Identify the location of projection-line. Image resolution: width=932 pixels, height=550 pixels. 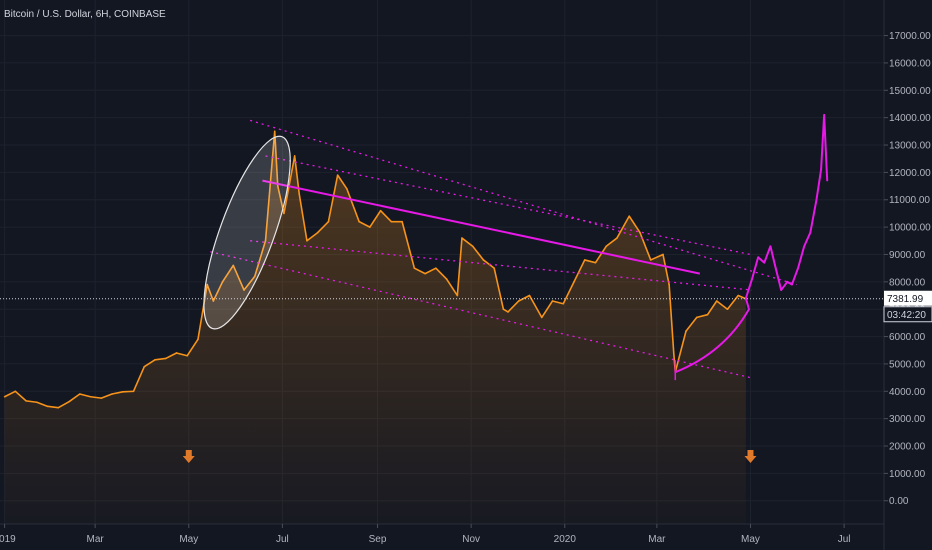
(786, 206).